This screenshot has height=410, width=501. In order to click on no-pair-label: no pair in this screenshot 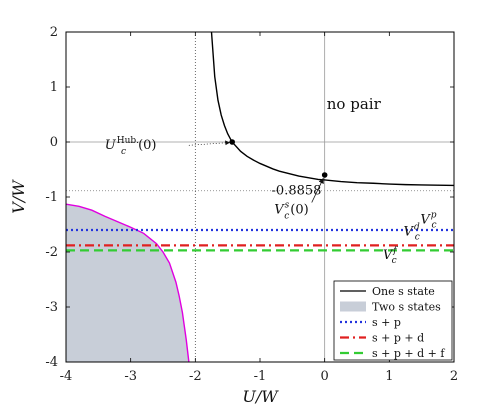, I will do `click(354, 104)`.